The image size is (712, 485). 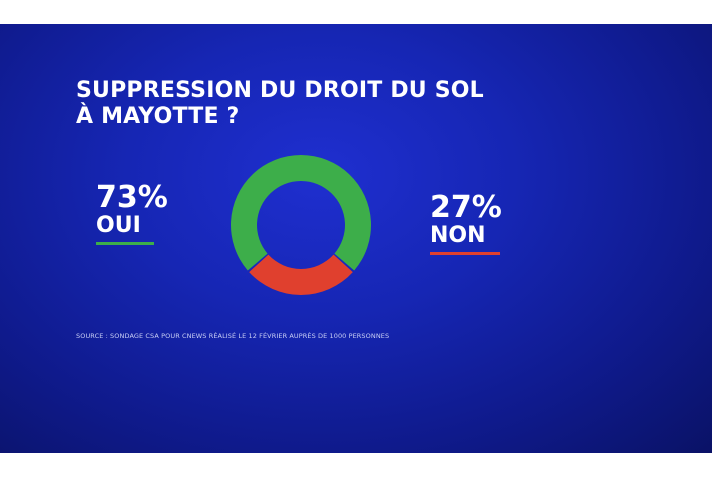 I want to click on oui-label: OUI, so click(x=118, y=225).